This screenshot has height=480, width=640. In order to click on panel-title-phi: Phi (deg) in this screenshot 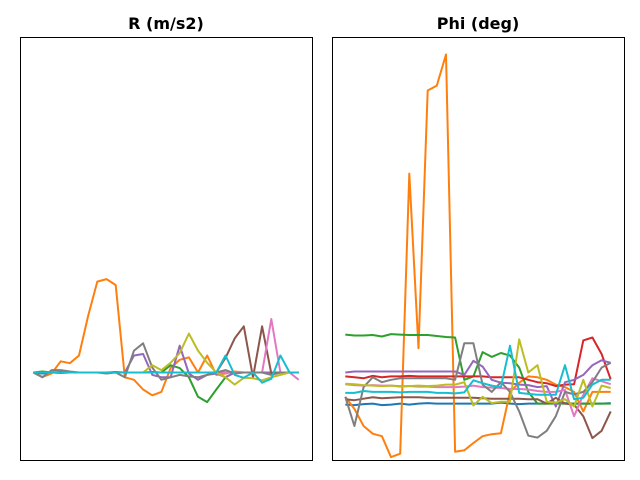, I will do `click(478, 23)`.